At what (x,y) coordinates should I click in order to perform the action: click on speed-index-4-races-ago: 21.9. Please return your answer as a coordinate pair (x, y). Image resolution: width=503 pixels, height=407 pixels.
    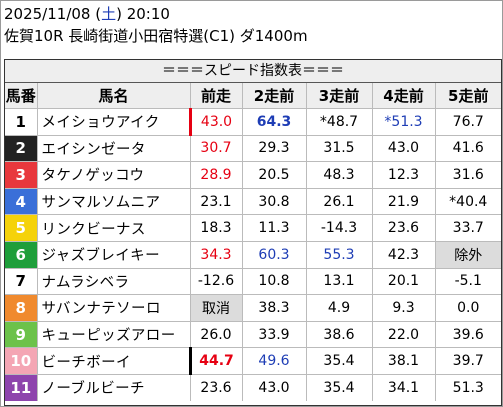
    Looking at the image, I should click on (403, 201).